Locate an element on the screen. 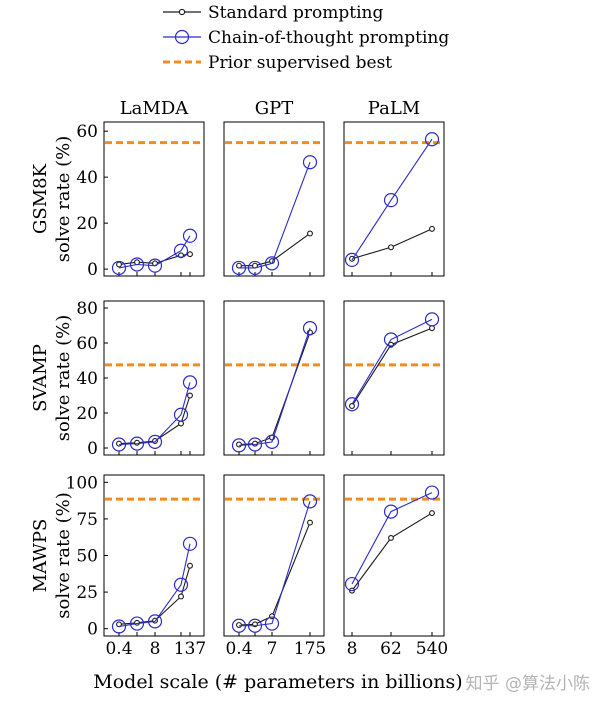  x-tick-label: 175 is located at coordinates (310, 649).